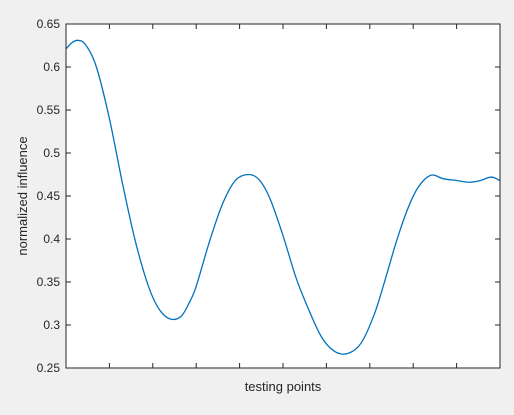 This screenshot has width=514, height=415. What do you see at coordinates (51, 153) in the screenshot?
I see `y-tick-label: 0.5` at bounding box center [51, 153].